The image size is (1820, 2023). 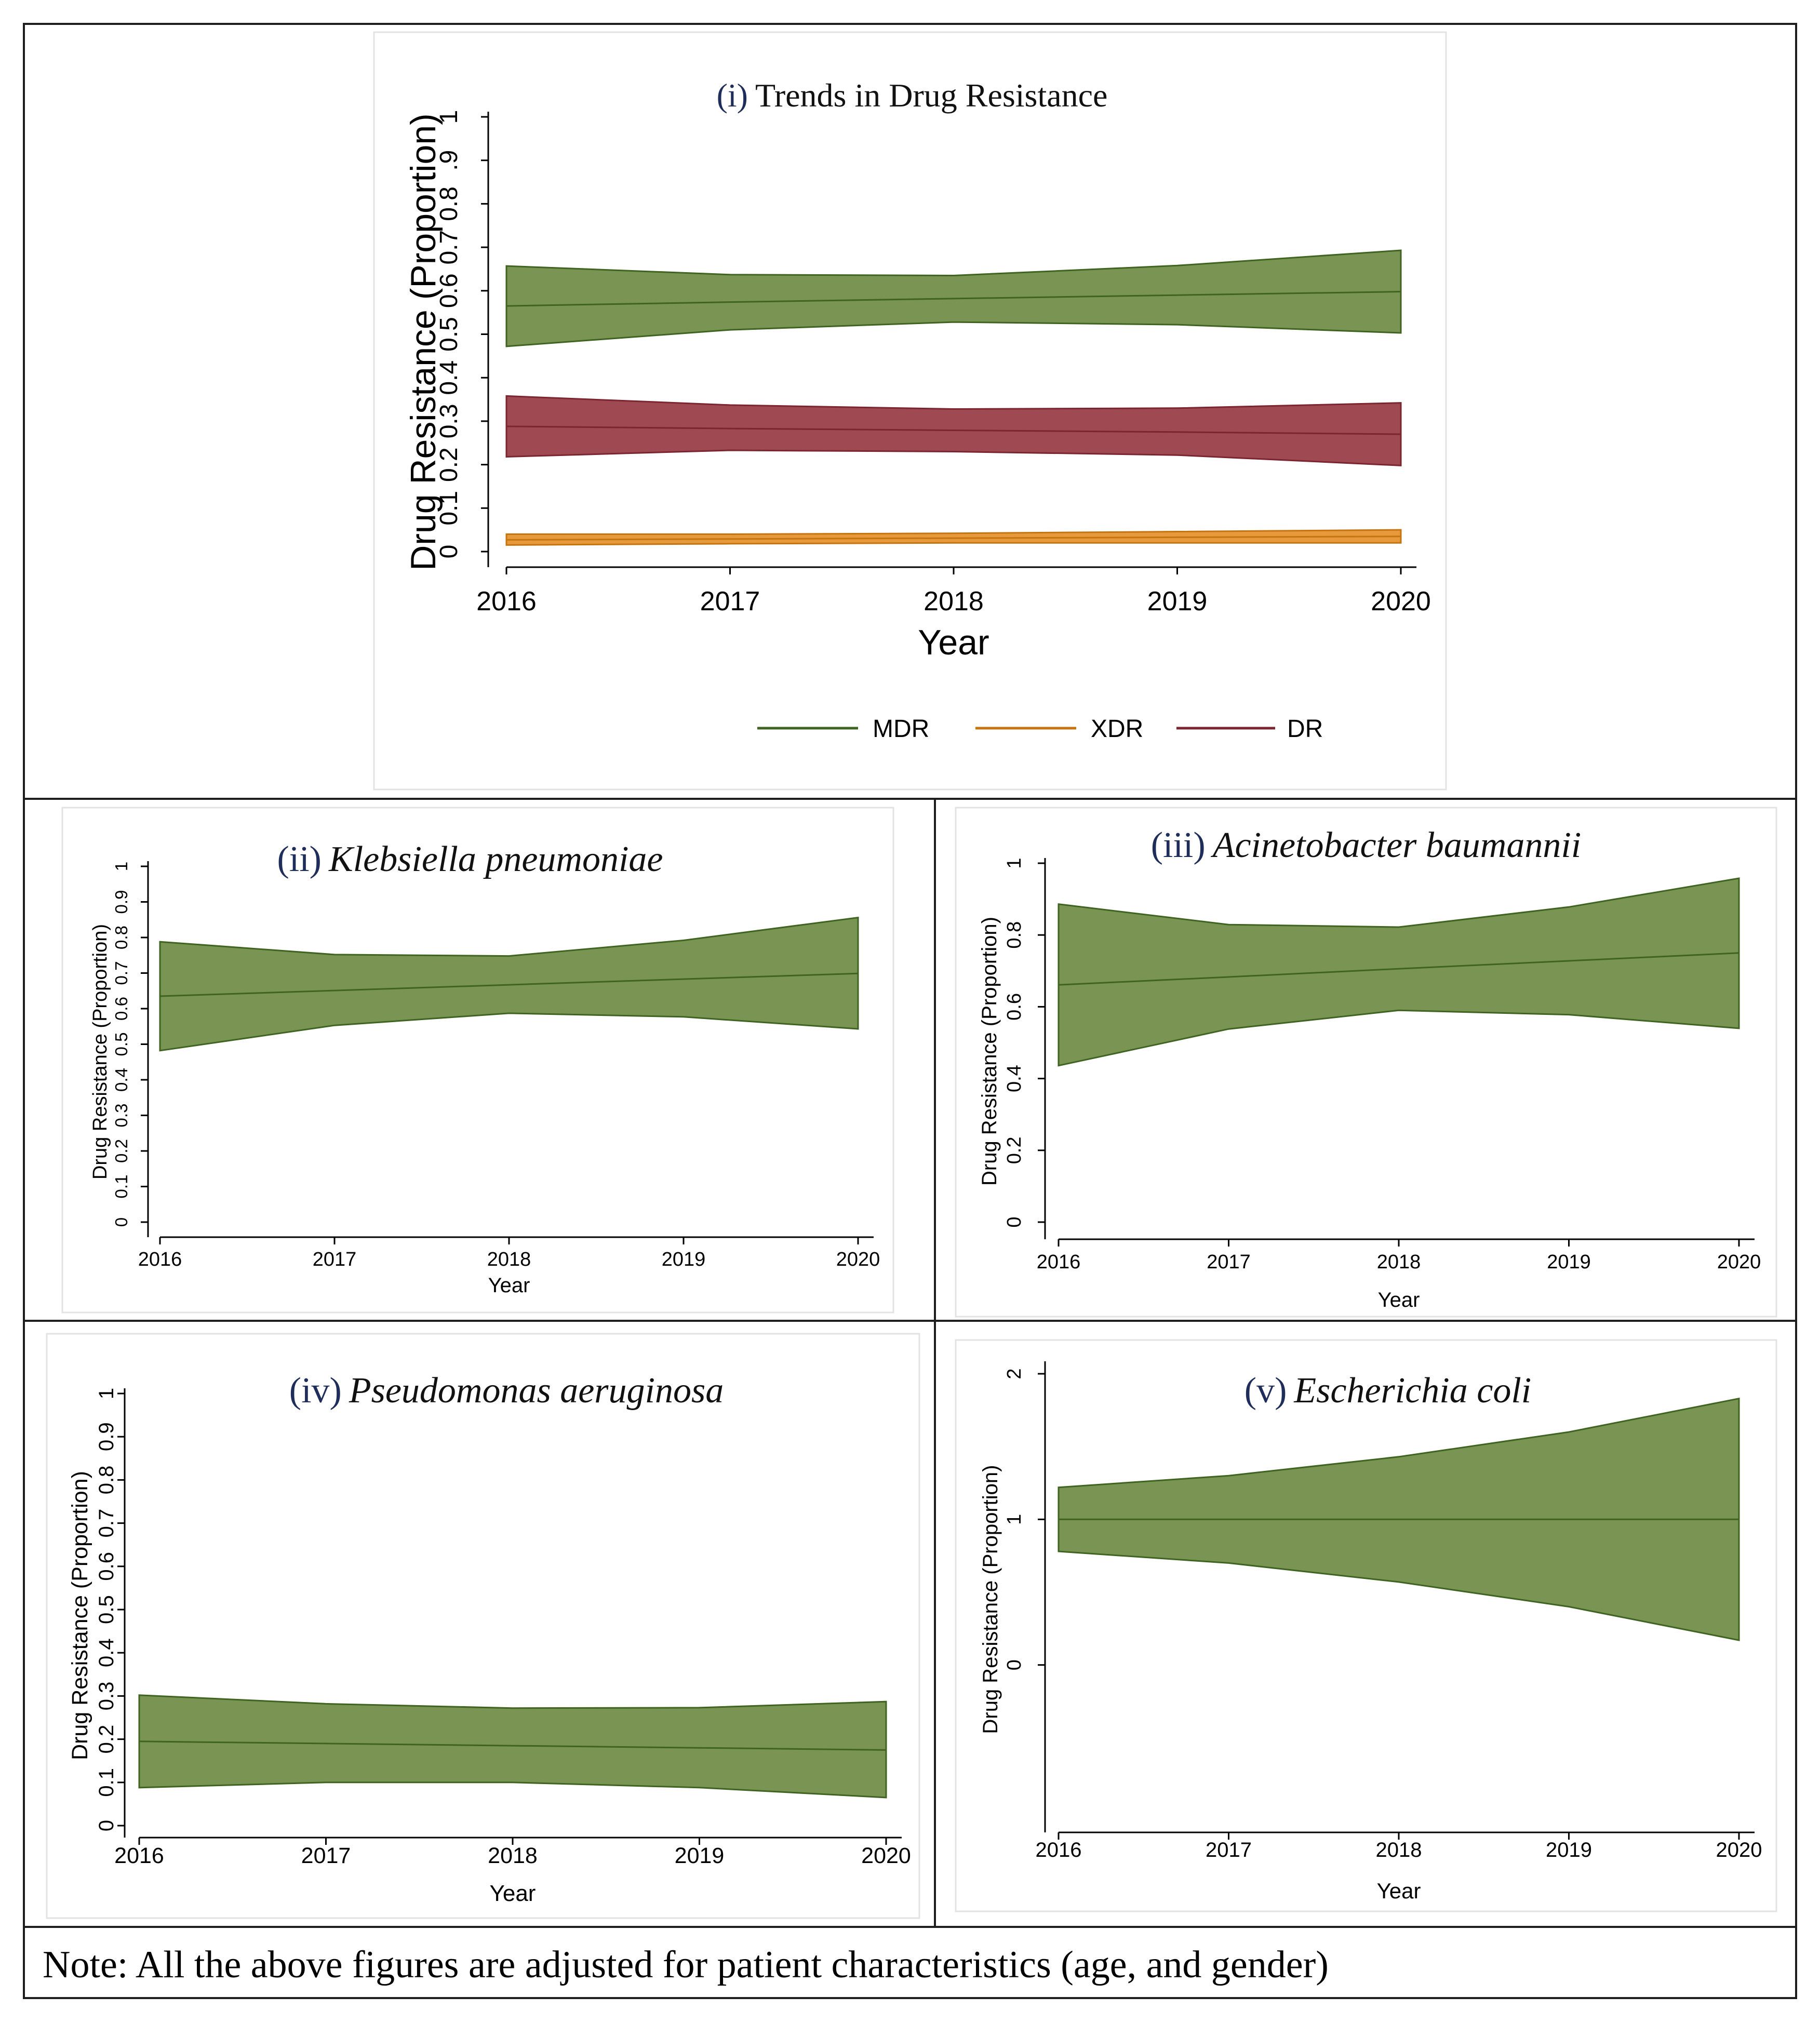 I want to click on mean-line-dr, so click(x=954, y=430).